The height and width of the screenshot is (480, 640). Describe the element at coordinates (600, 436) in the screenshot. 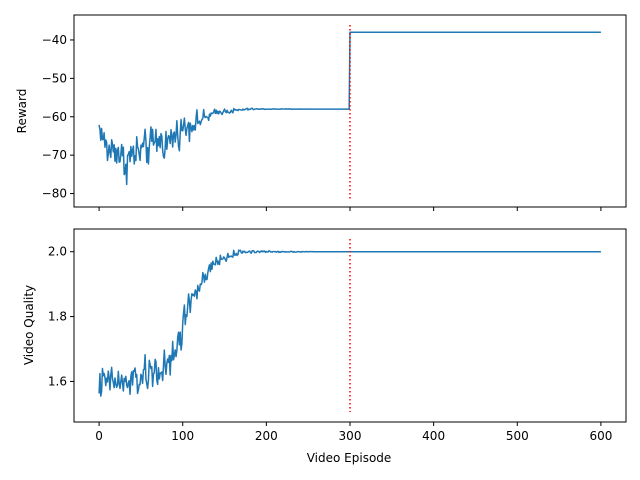

I see `video-quality-x-tick-label: 600` at that location.